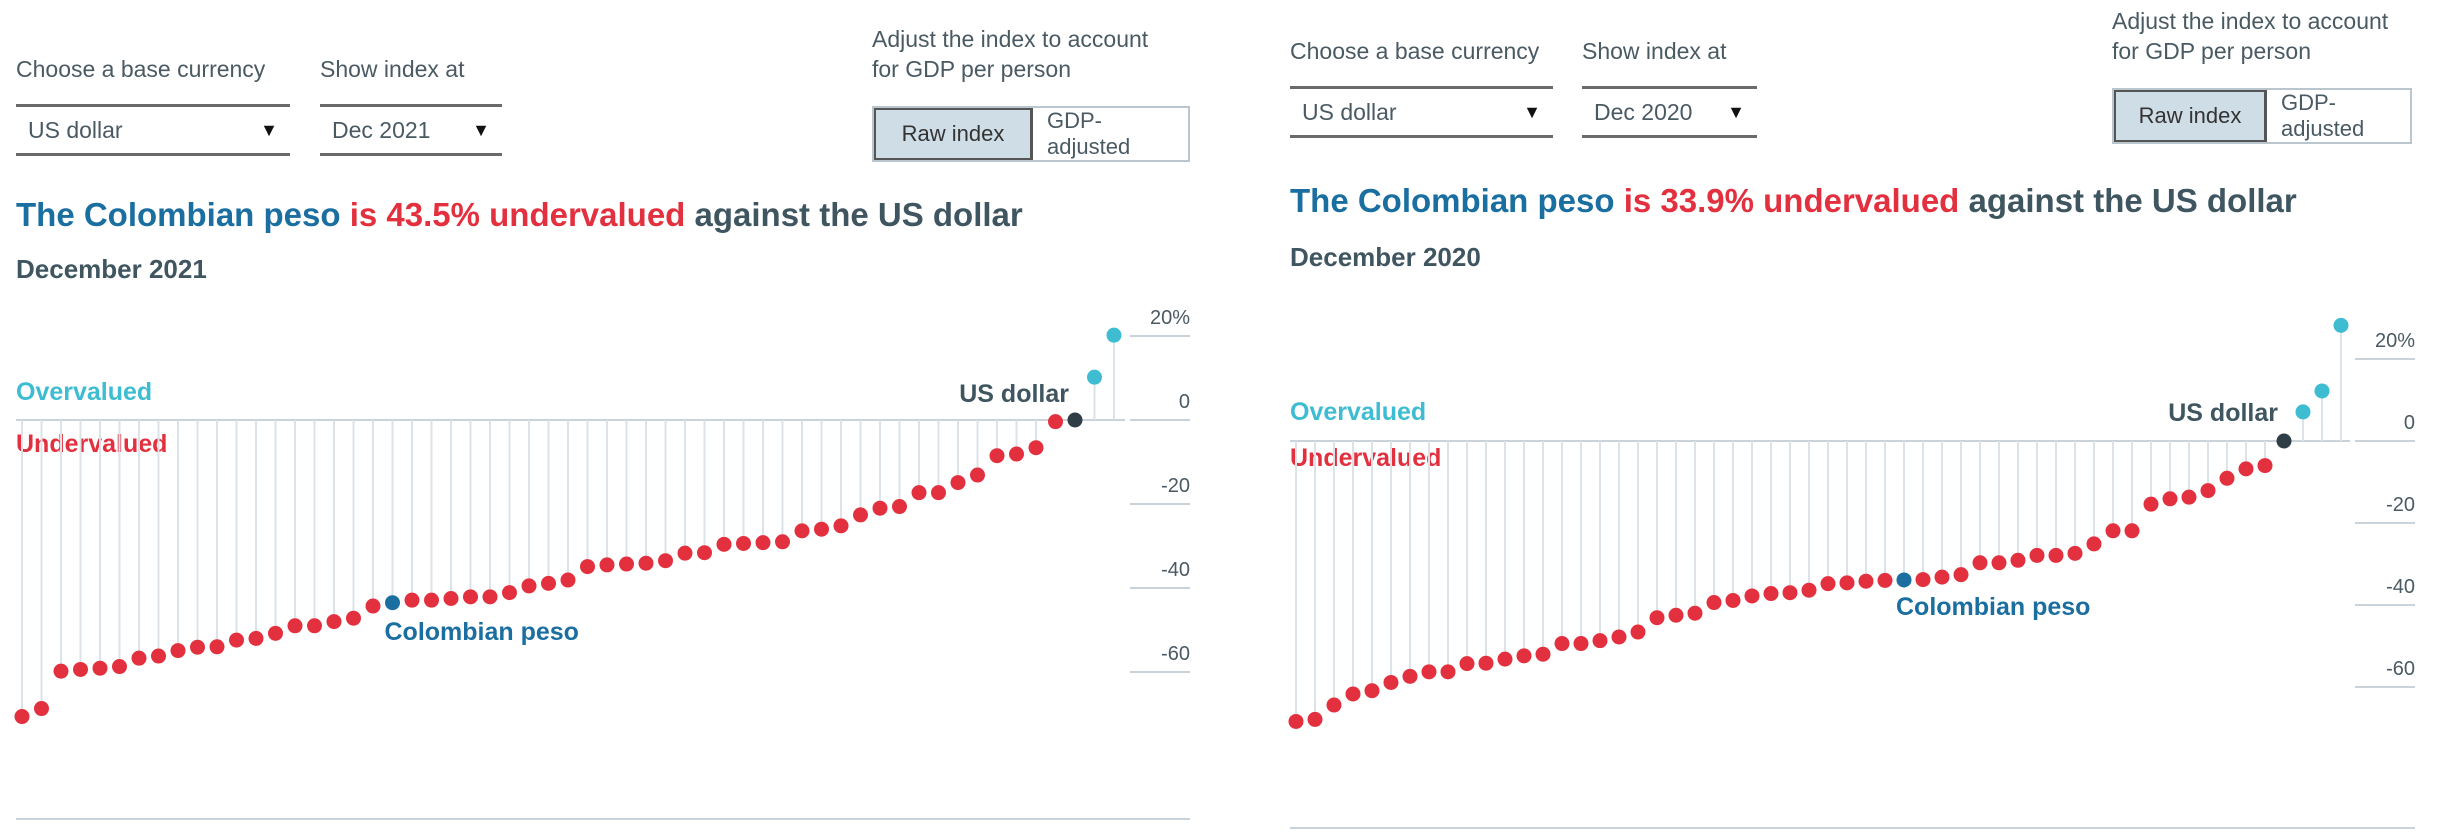  What do you see at coordinates (2190, 116) in the screenshot?
I see `raw-index-button: Raw index` at bounding box center [2190, 116].